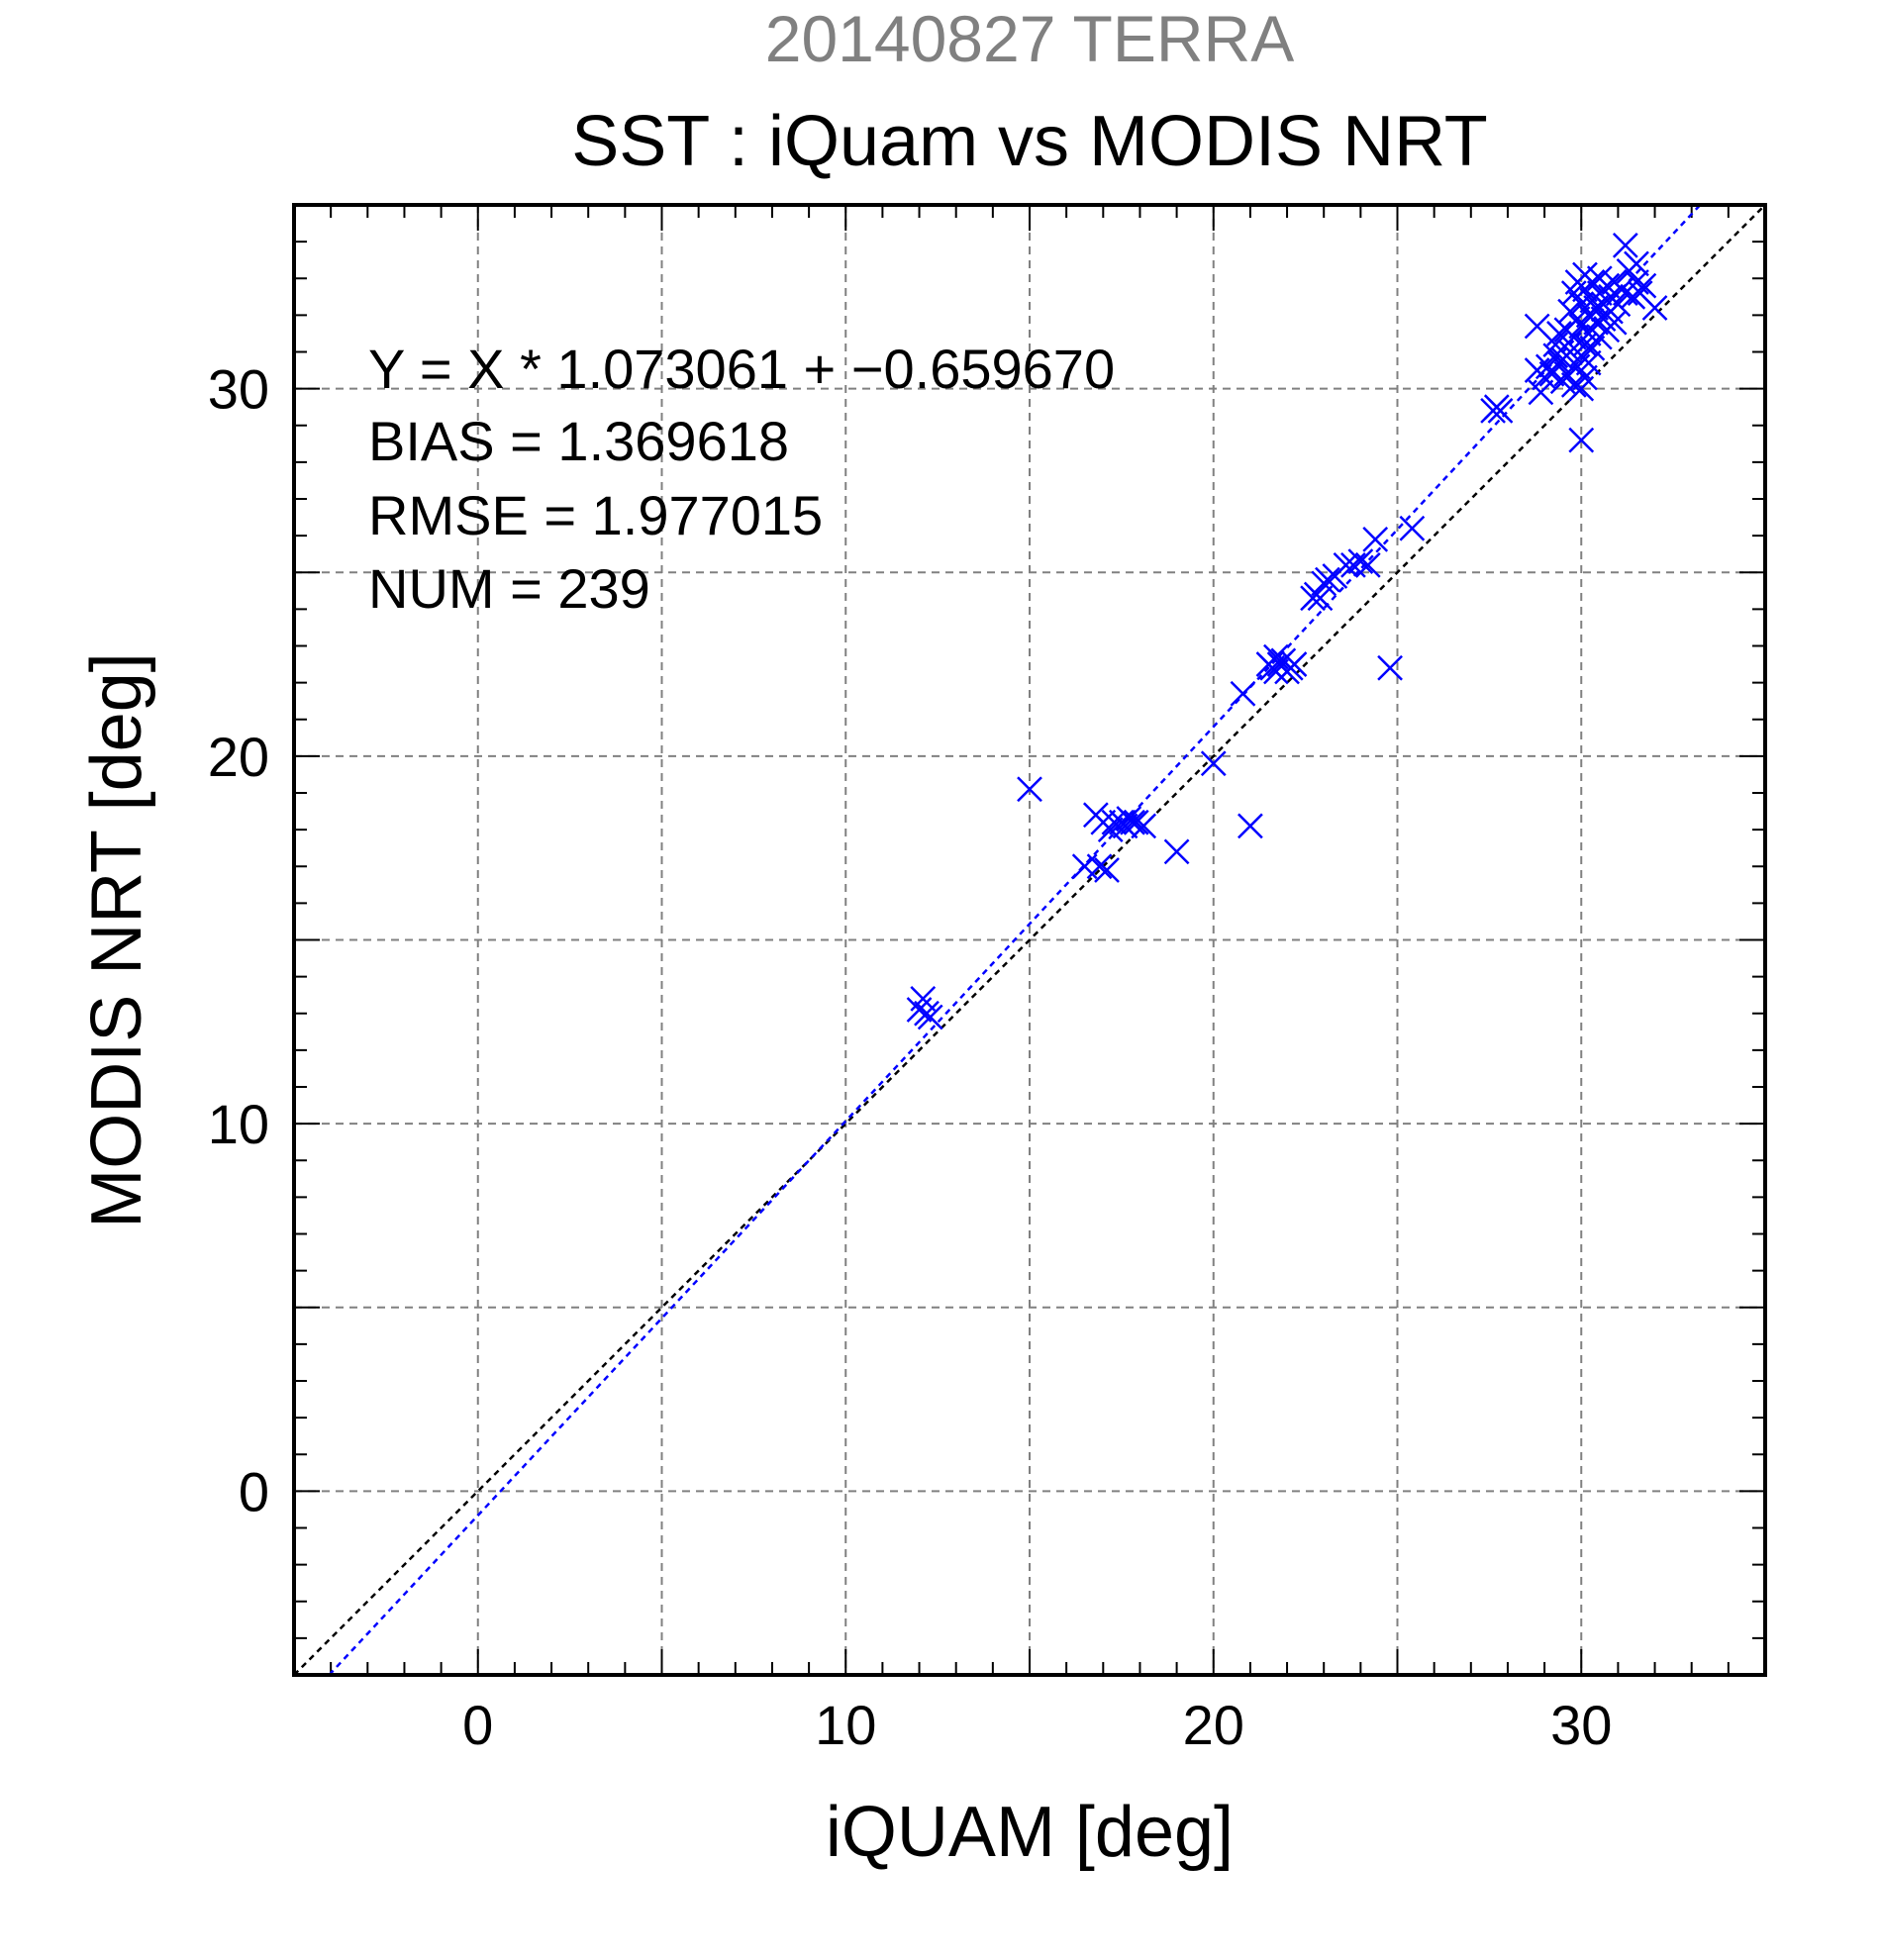 This screenshot has width=1881, height=1960. Describe the element at coordinates (1030, 141) in the screenshot. I see `chart-title: SST : iQuam vs MODIS NRT` at that location.